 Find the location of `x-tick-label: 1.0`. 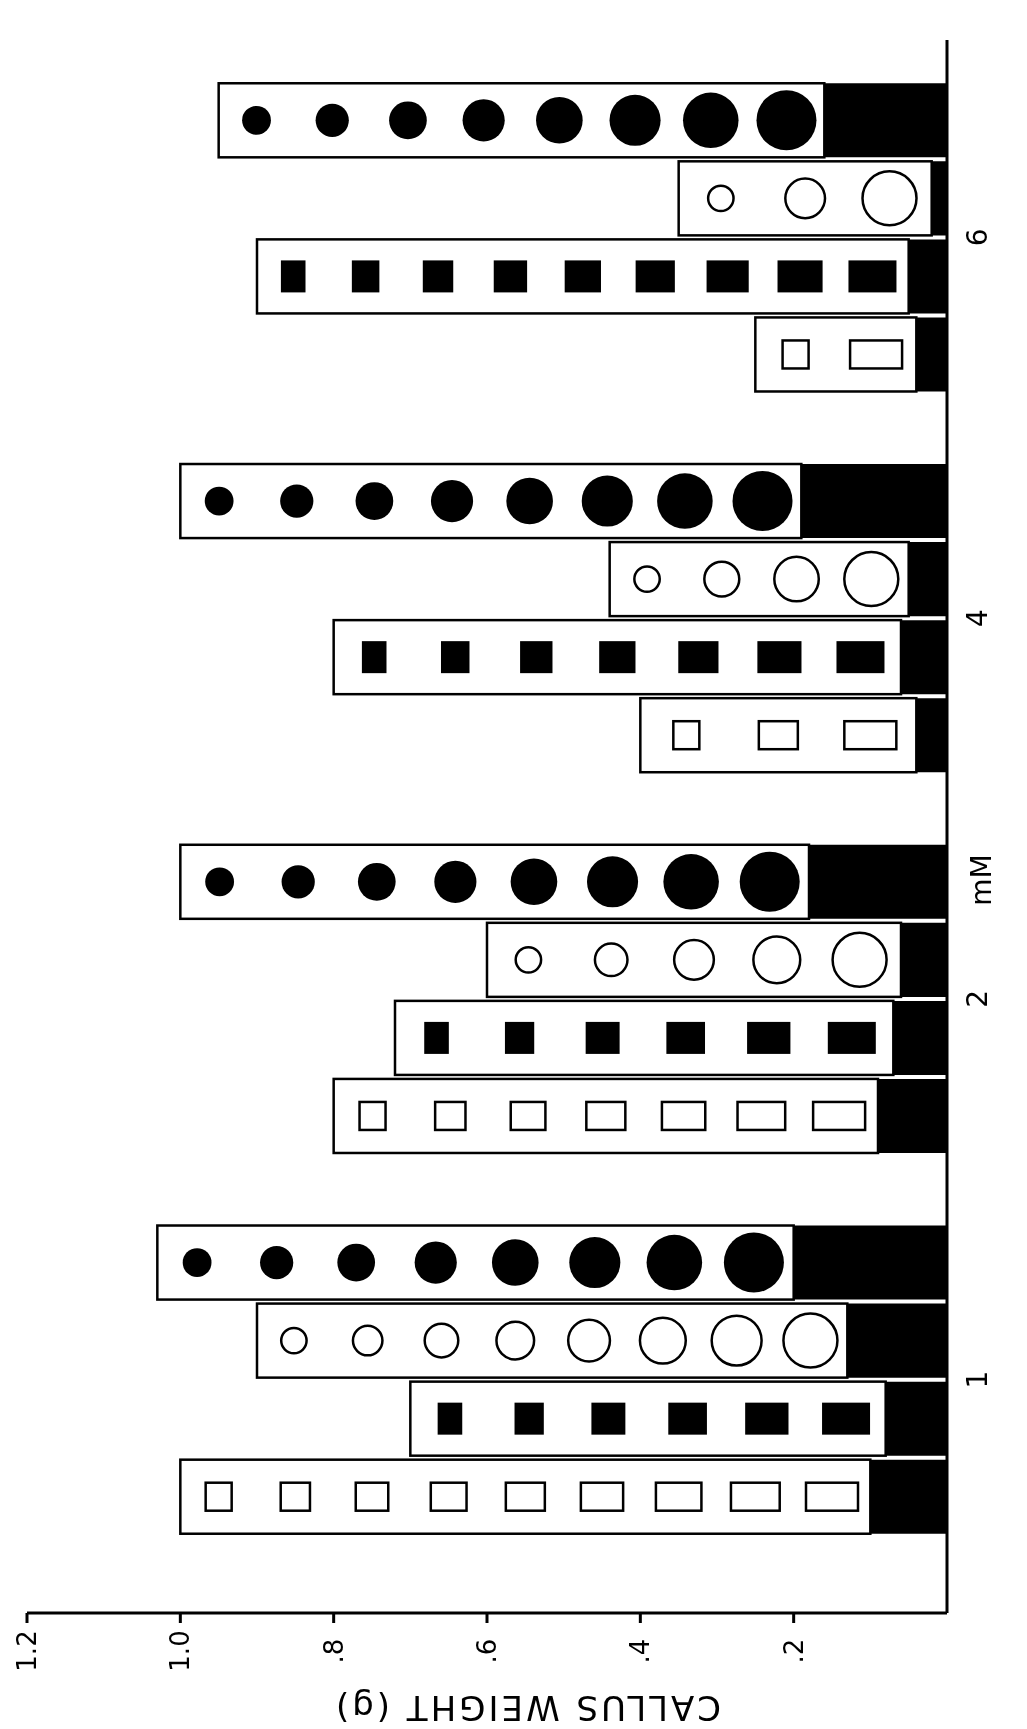

x-tick-label: 1.0 is located at coordinates (180, 1651).